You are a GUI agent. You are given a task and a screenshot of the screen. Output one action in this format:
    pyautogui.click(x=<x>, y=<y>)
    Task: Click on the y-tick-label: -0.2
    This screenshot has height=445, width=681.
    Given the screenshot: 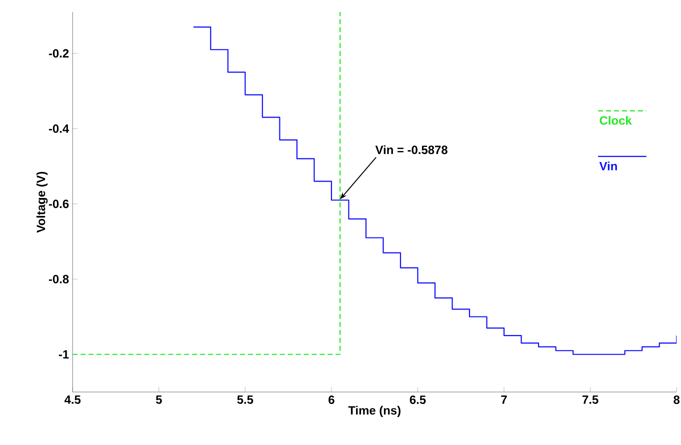 What is the action you would take?
    pyautogui.click(x=58, y=53)
    